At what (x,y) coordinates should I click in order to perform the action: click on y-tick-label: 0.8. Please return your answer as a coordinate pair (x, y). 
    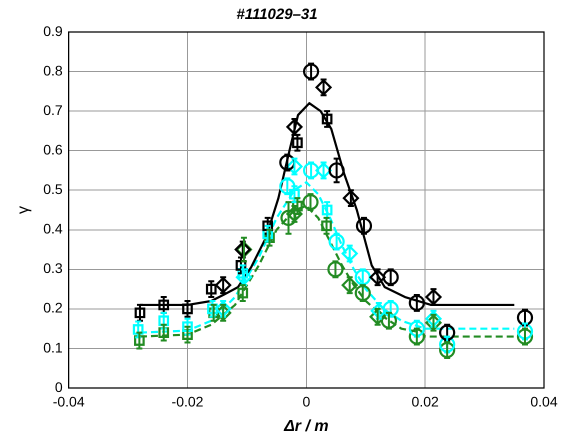
    Looking at the image, I should click on (53, 70).